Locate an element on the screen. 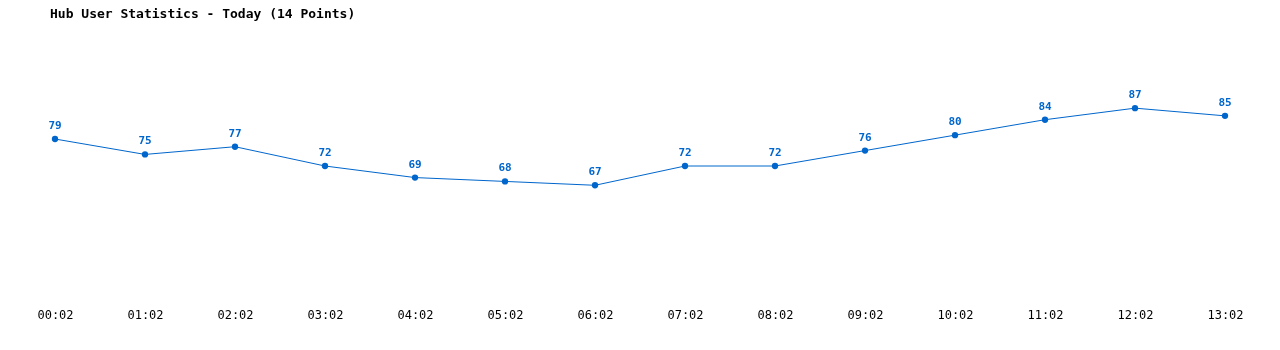 This screenshot has height=350, width=1280. x-tick-label: 07:02 is located at coordinates (685, 314).